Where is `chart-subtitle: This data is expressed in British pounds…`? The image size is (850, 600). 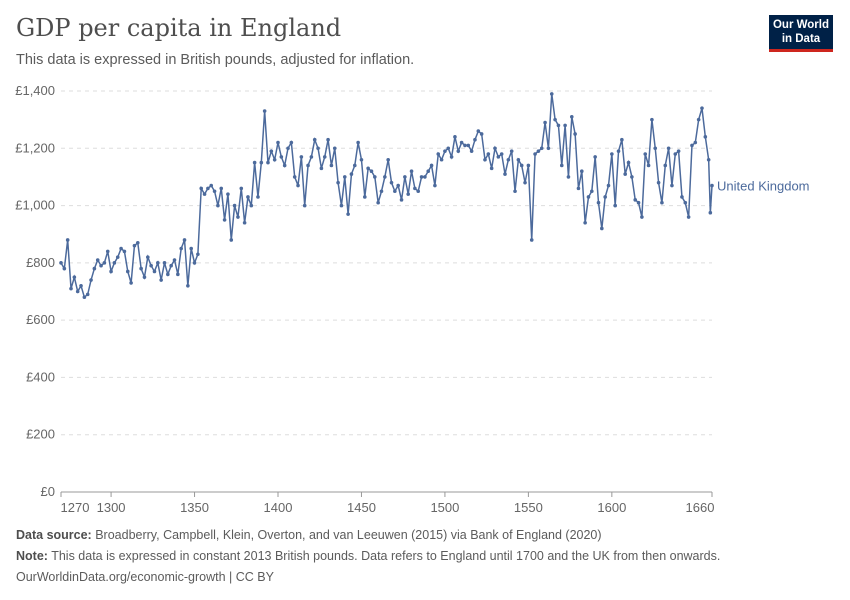
chart-subtitle: This data is expressed in British pounds… is located at coordinates (215, 60).